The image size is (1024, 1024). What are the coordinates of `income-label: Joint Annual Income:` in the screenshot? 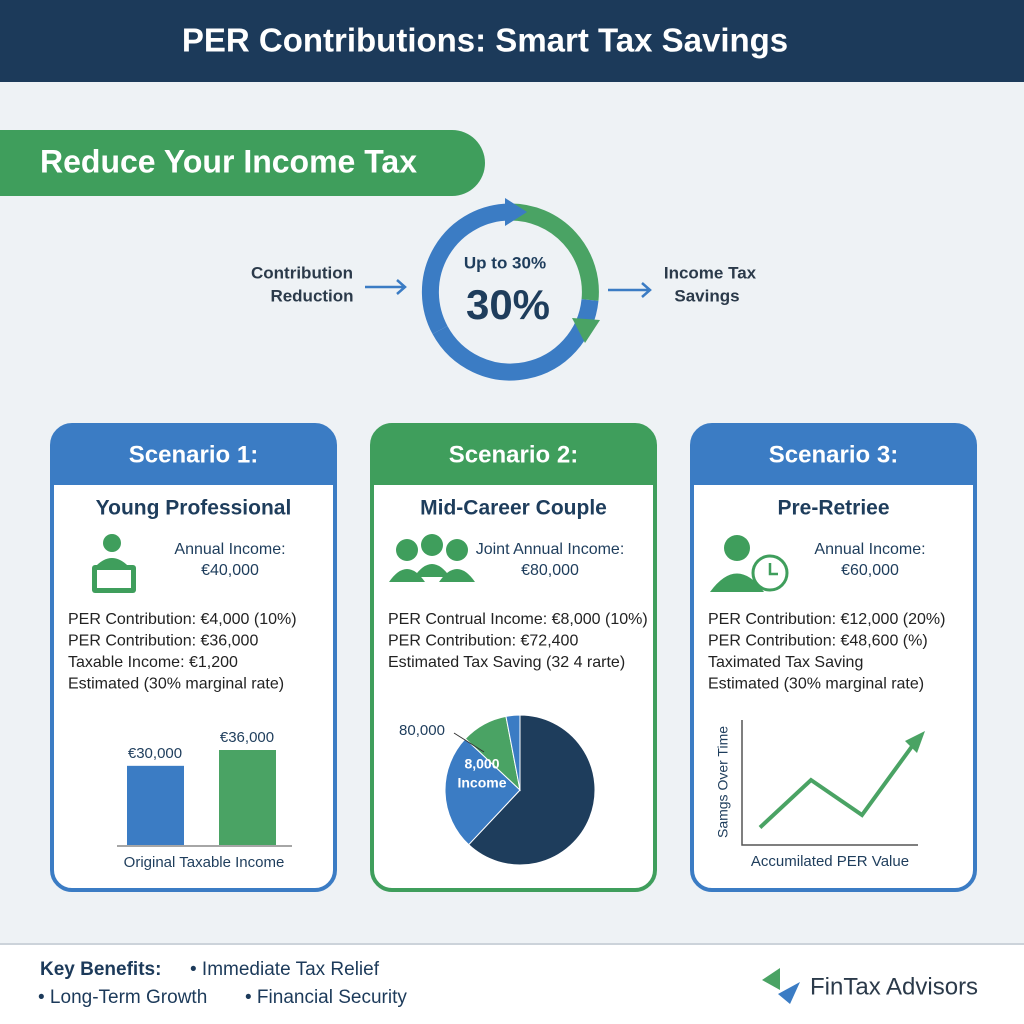 It's located at (550, 549).